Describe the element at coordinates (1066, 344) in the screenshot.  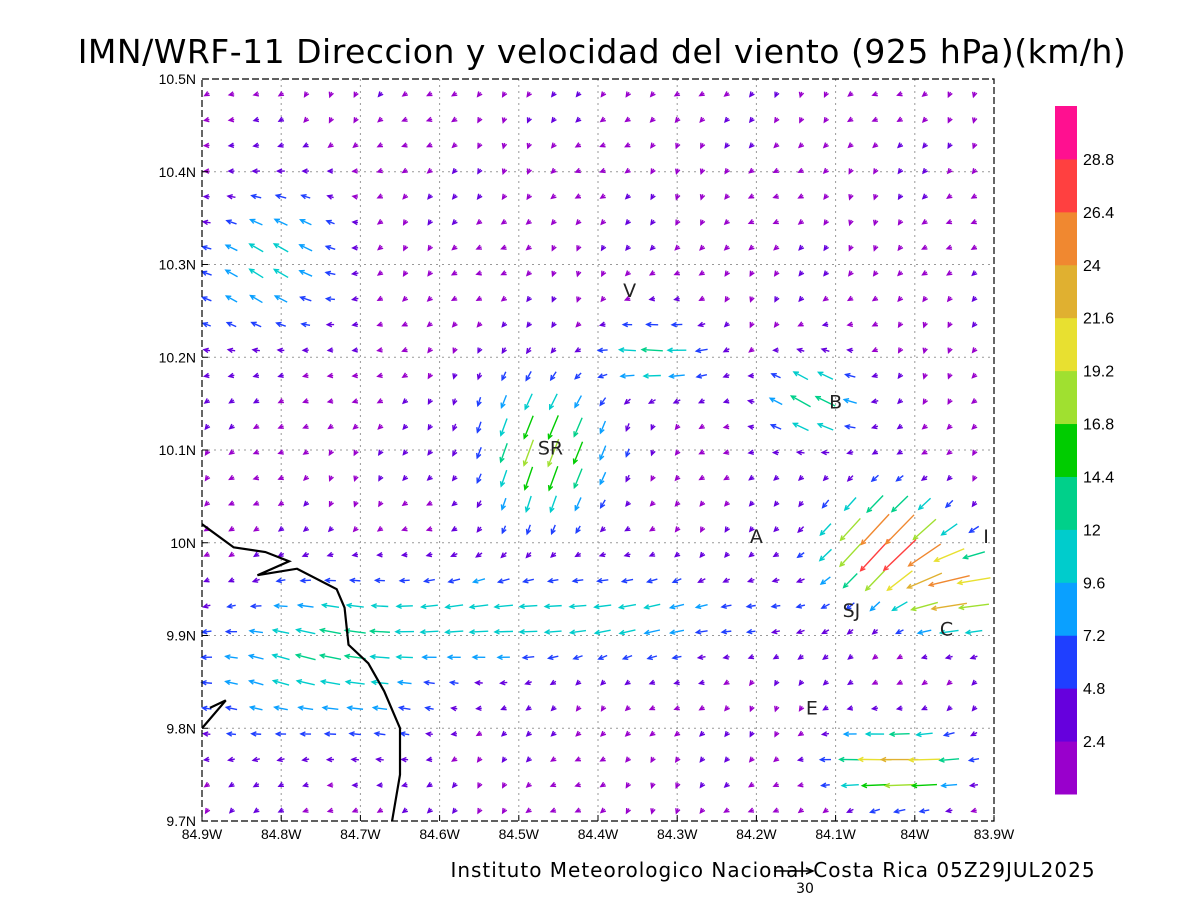
I see `colorbar-segment` at that location.